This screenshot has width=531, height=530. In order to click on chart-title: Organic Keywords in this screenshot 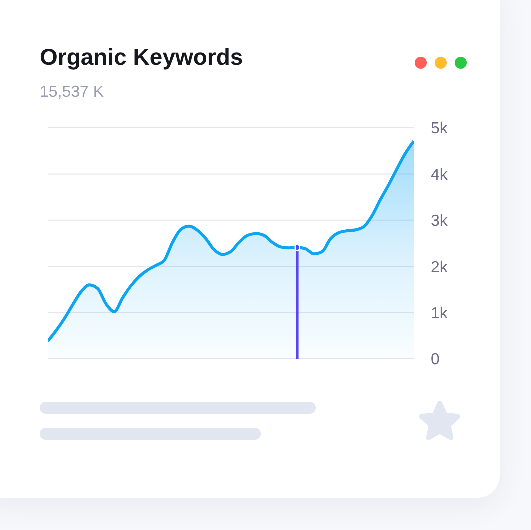, I will do `click(142, 57)`.